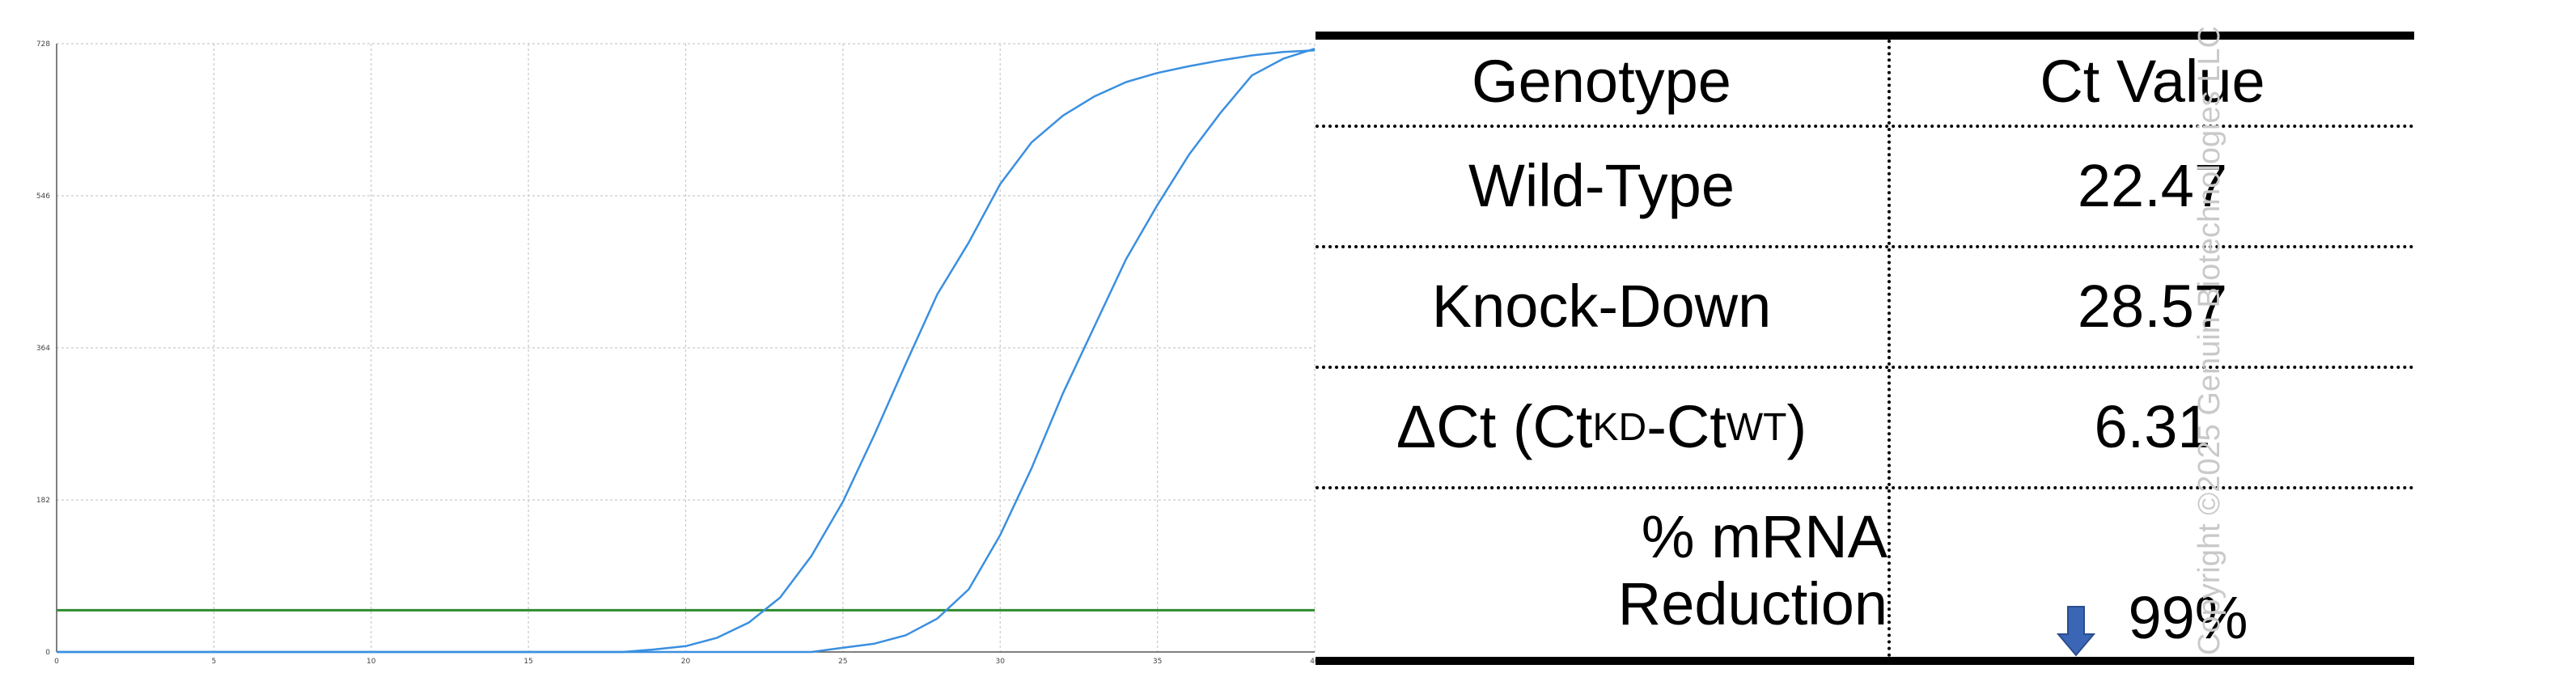 The image size is (2576, 690). What do you see at coordinates (1865, 661) in the screenshot?
I see `table-bottom-rule` at bounding box center [1865, 661].